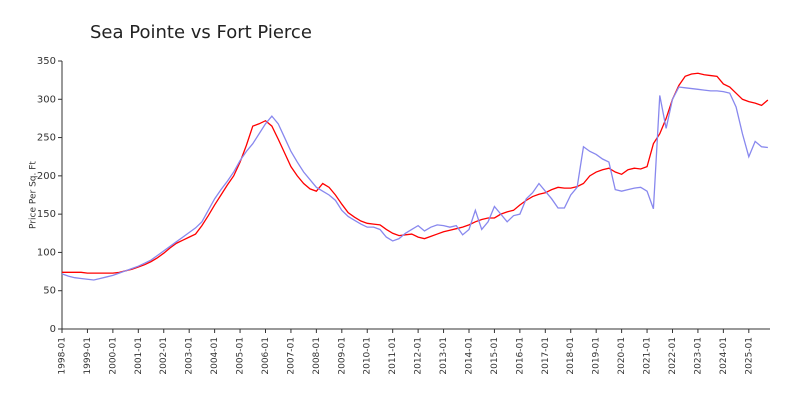  What do you see at coordinates (46, 138) in the screenshot?
I see `y-tick-label: 250` at bounding box center [46, 138].